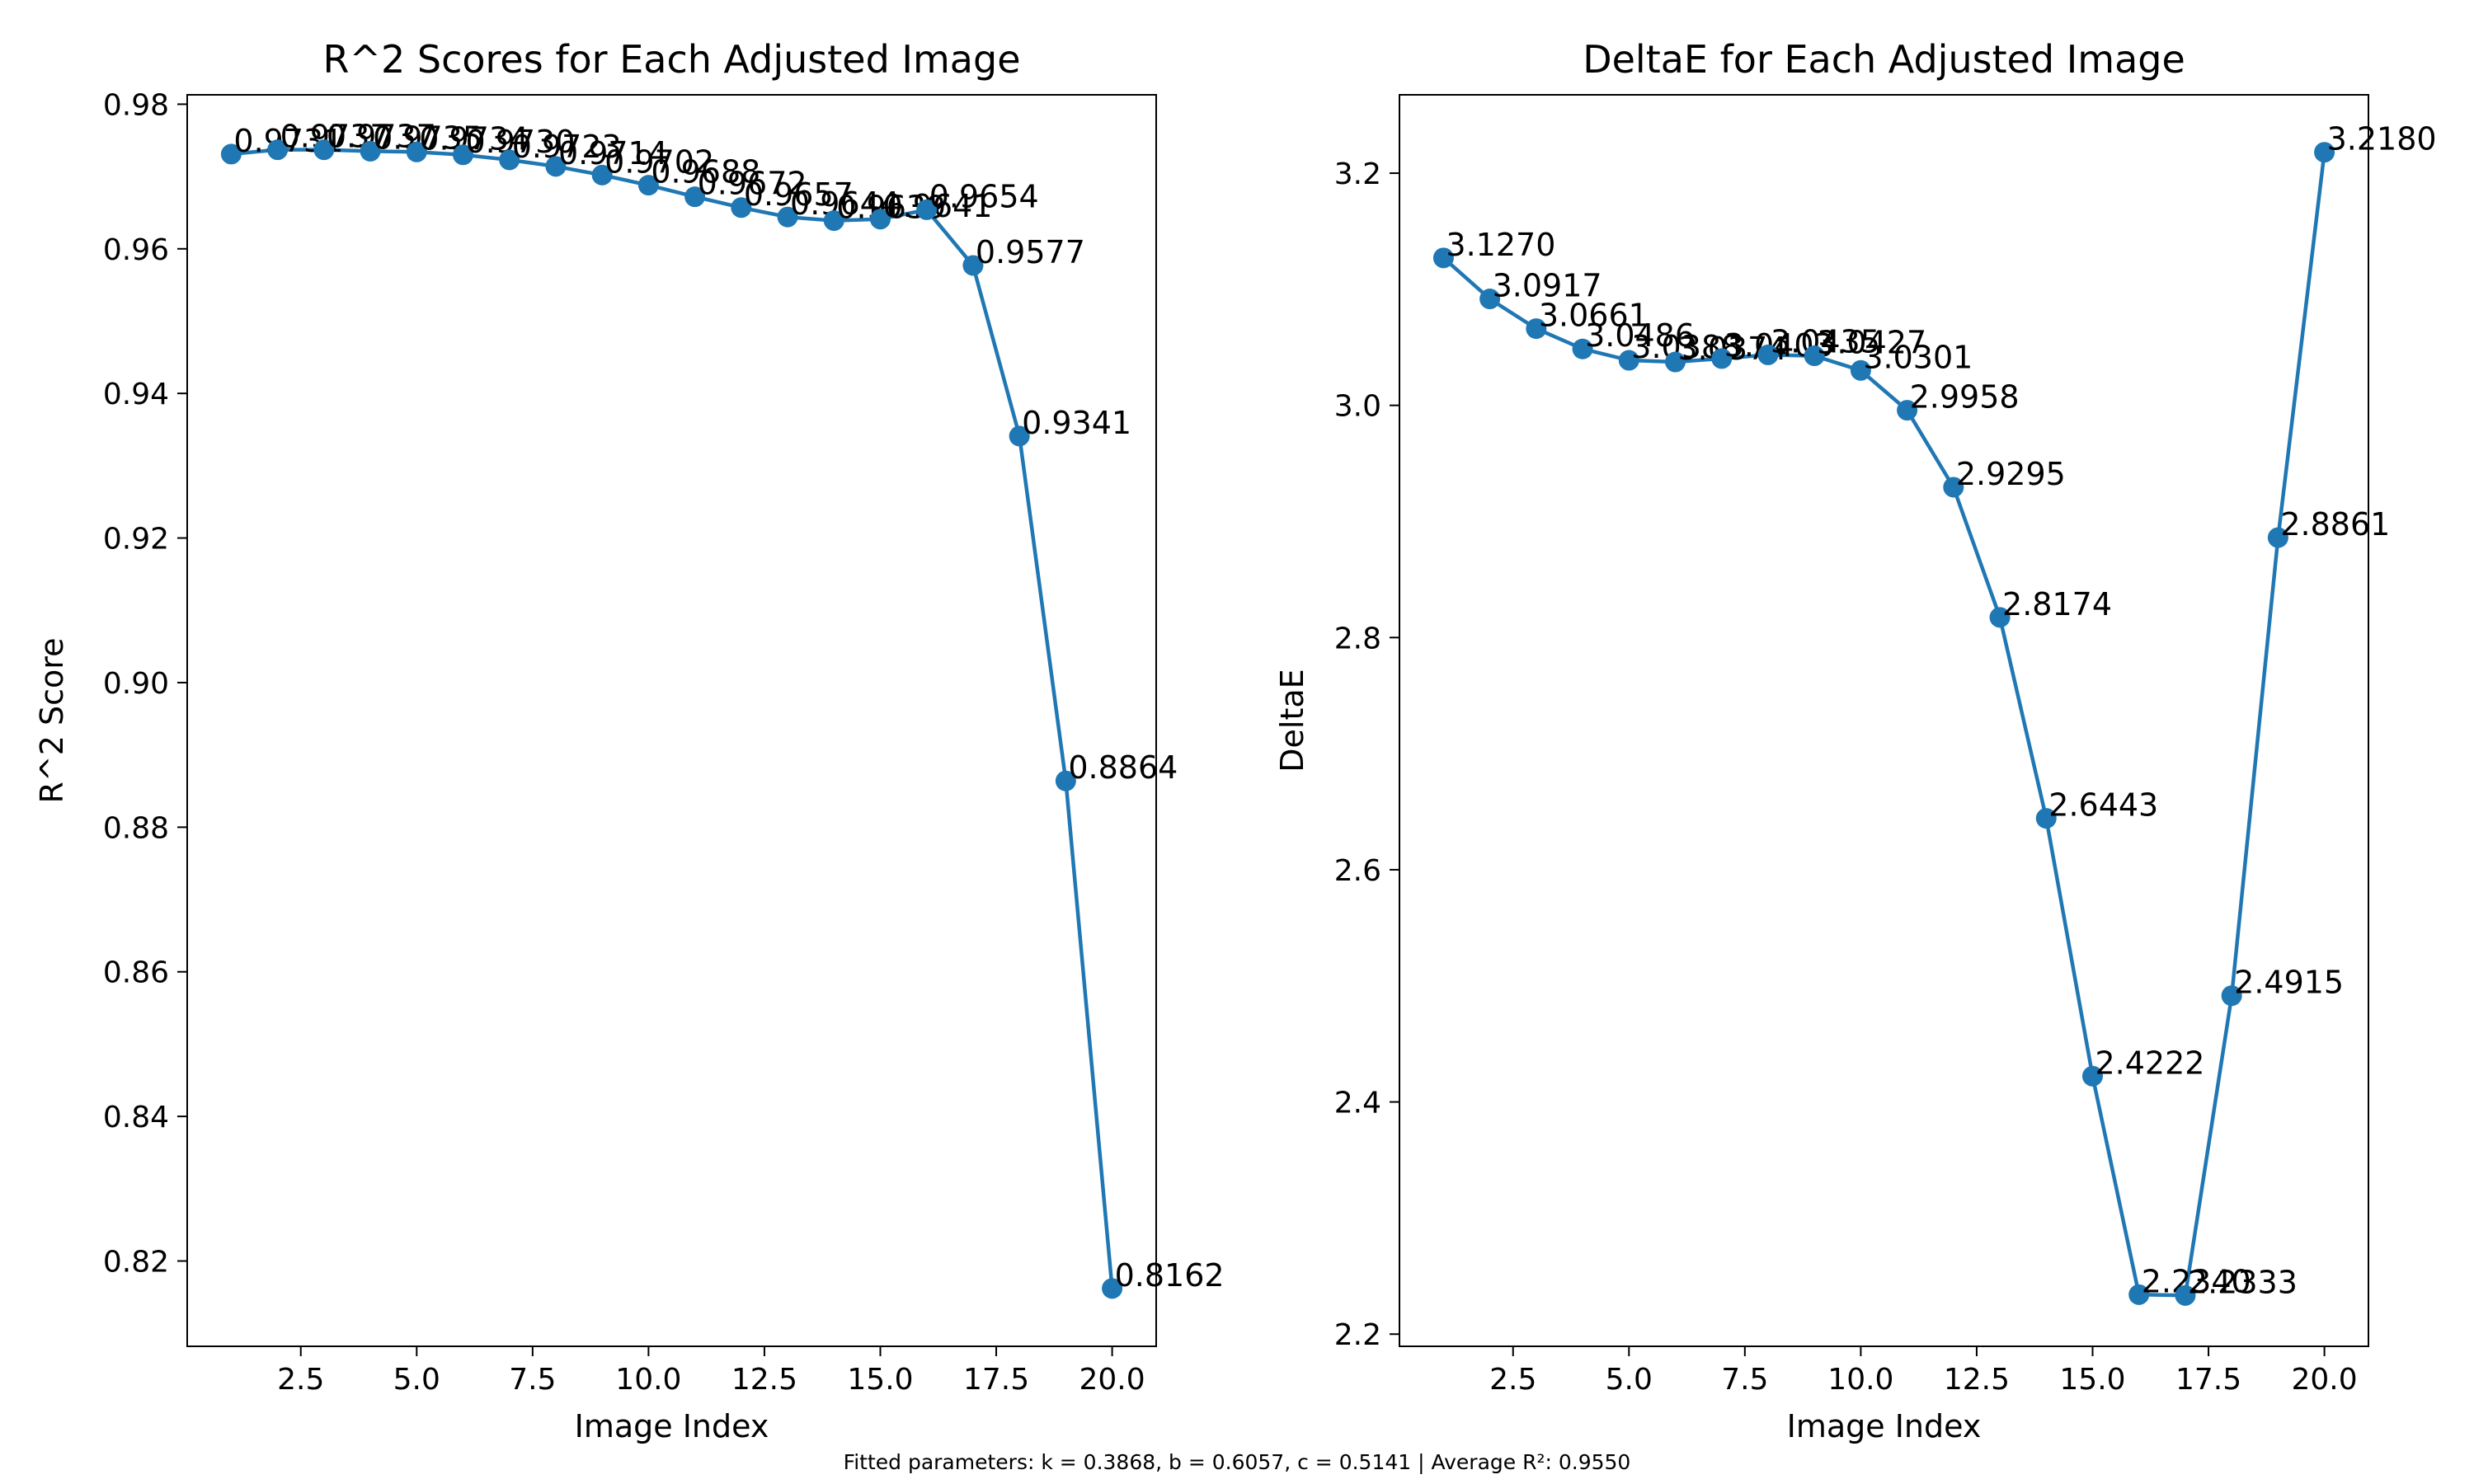 The height and width of the screenshot is (1484, 2474). I want to click on data-label: 0.9714, so click(613, 153).